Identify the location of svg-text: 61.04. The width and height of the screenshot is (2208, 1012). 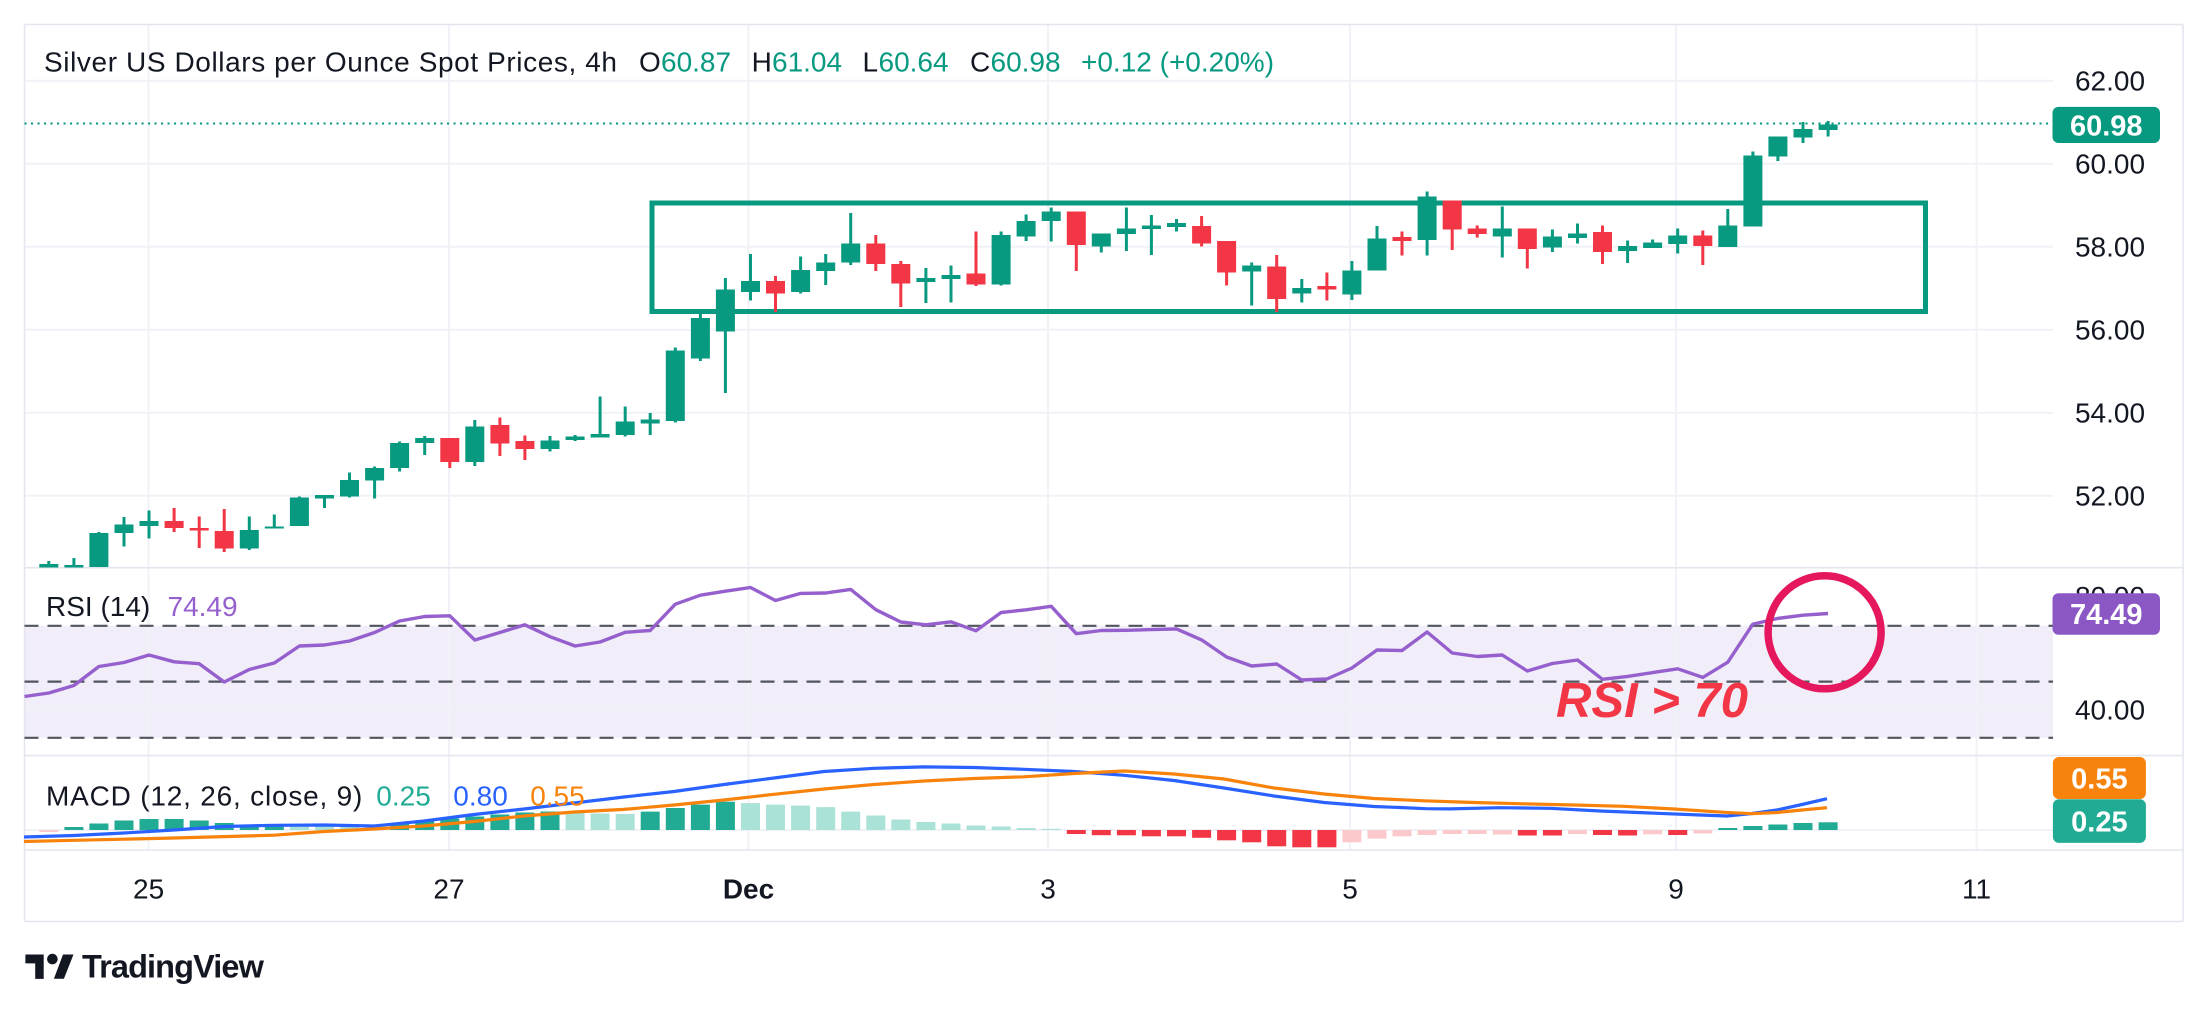
(807, 62).